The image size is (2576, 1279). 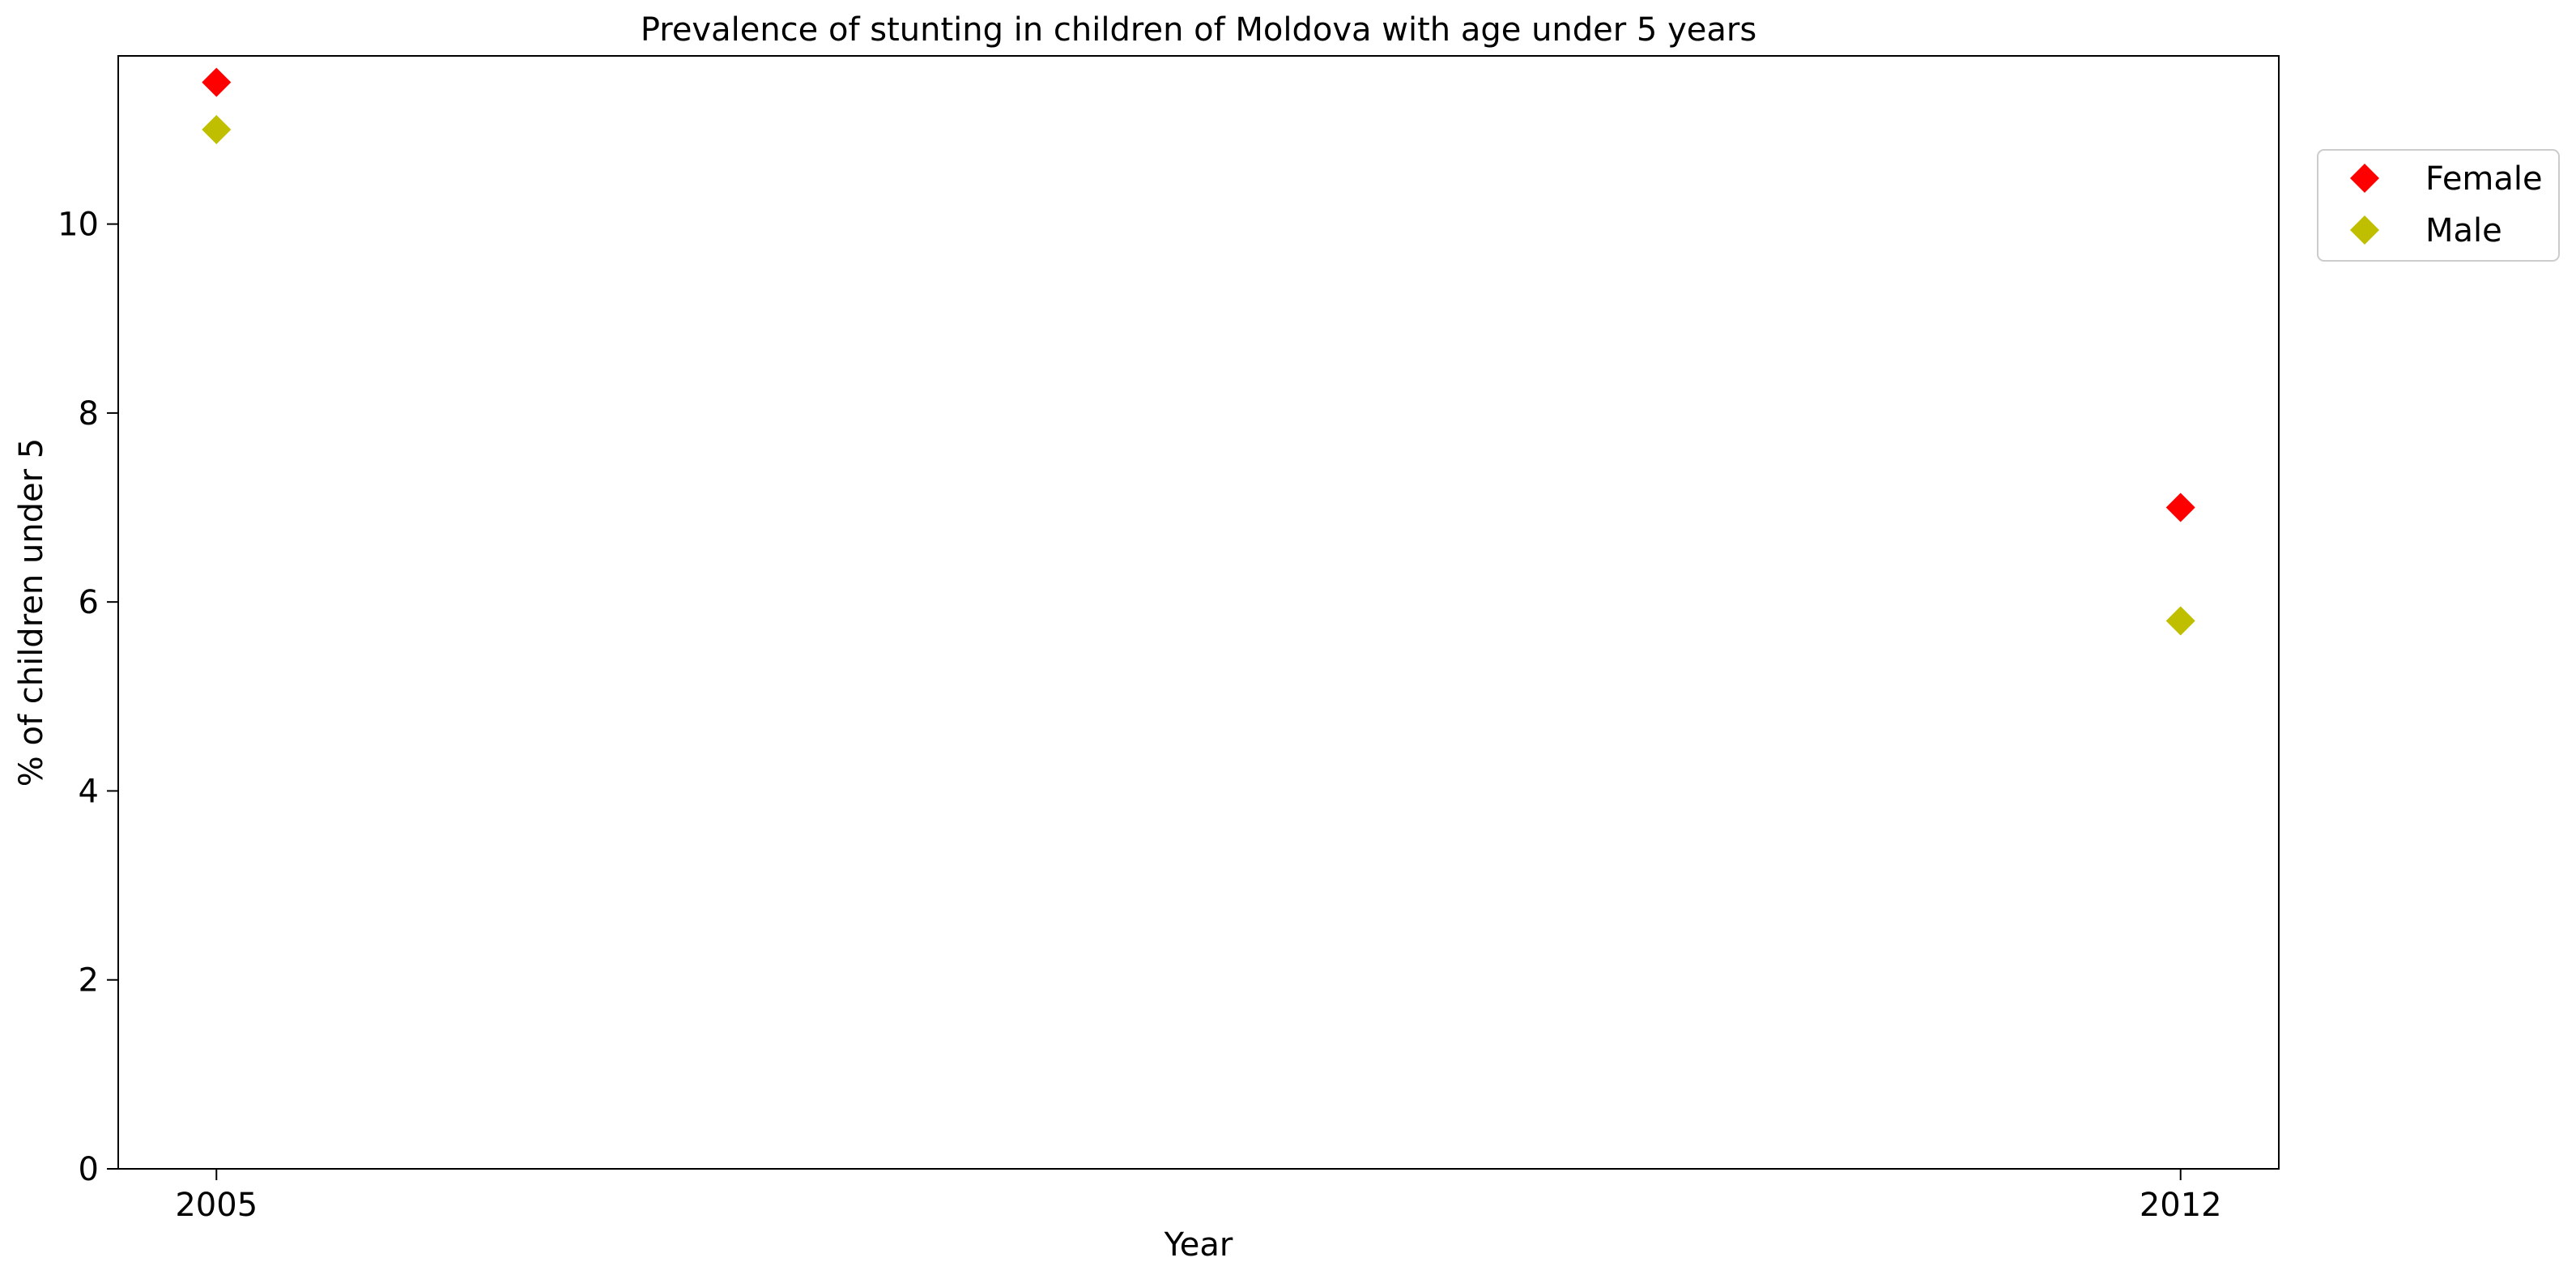 I want to click on legend-label-female: Female, so click(x=2484, y=179).